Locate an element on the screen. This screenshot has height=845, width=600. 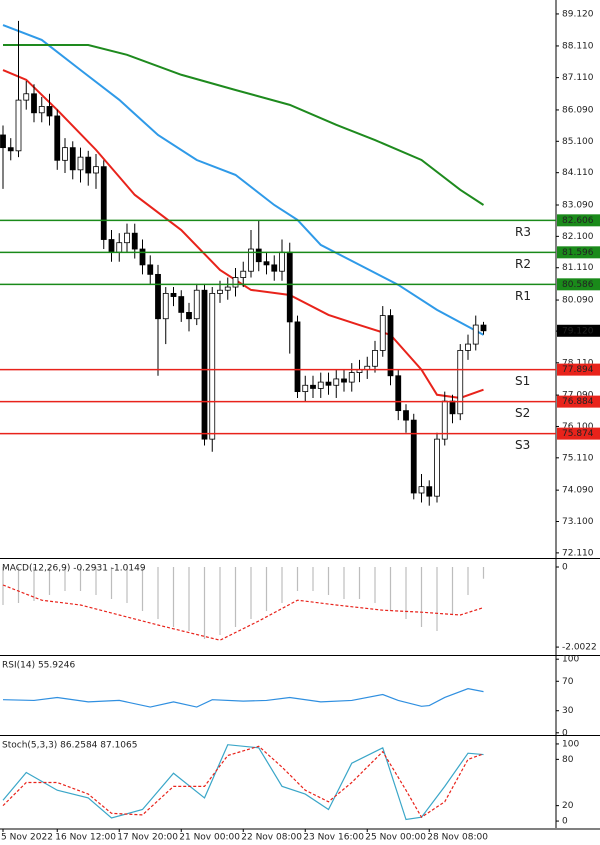
level-price: 77.894 is located at coordinates (578, 370).